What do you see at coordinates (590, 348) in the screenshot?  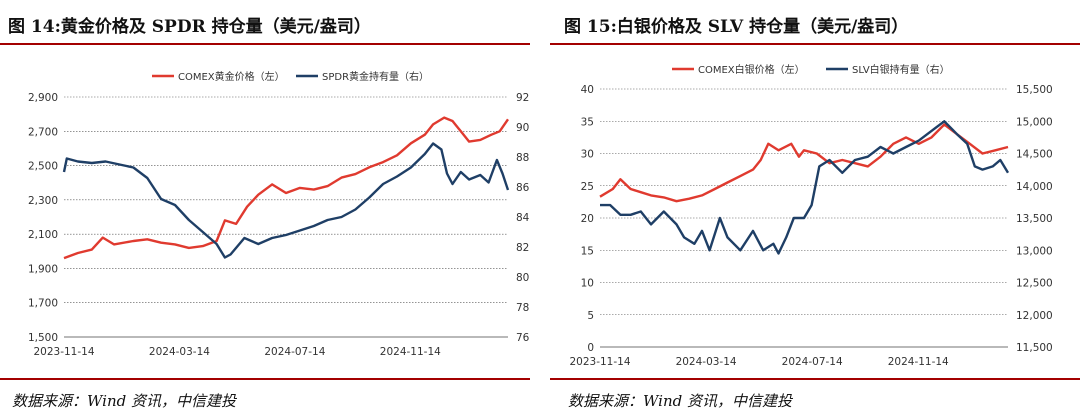 I see `y-left-tick-label: 0` at bounding box center [590, 348].